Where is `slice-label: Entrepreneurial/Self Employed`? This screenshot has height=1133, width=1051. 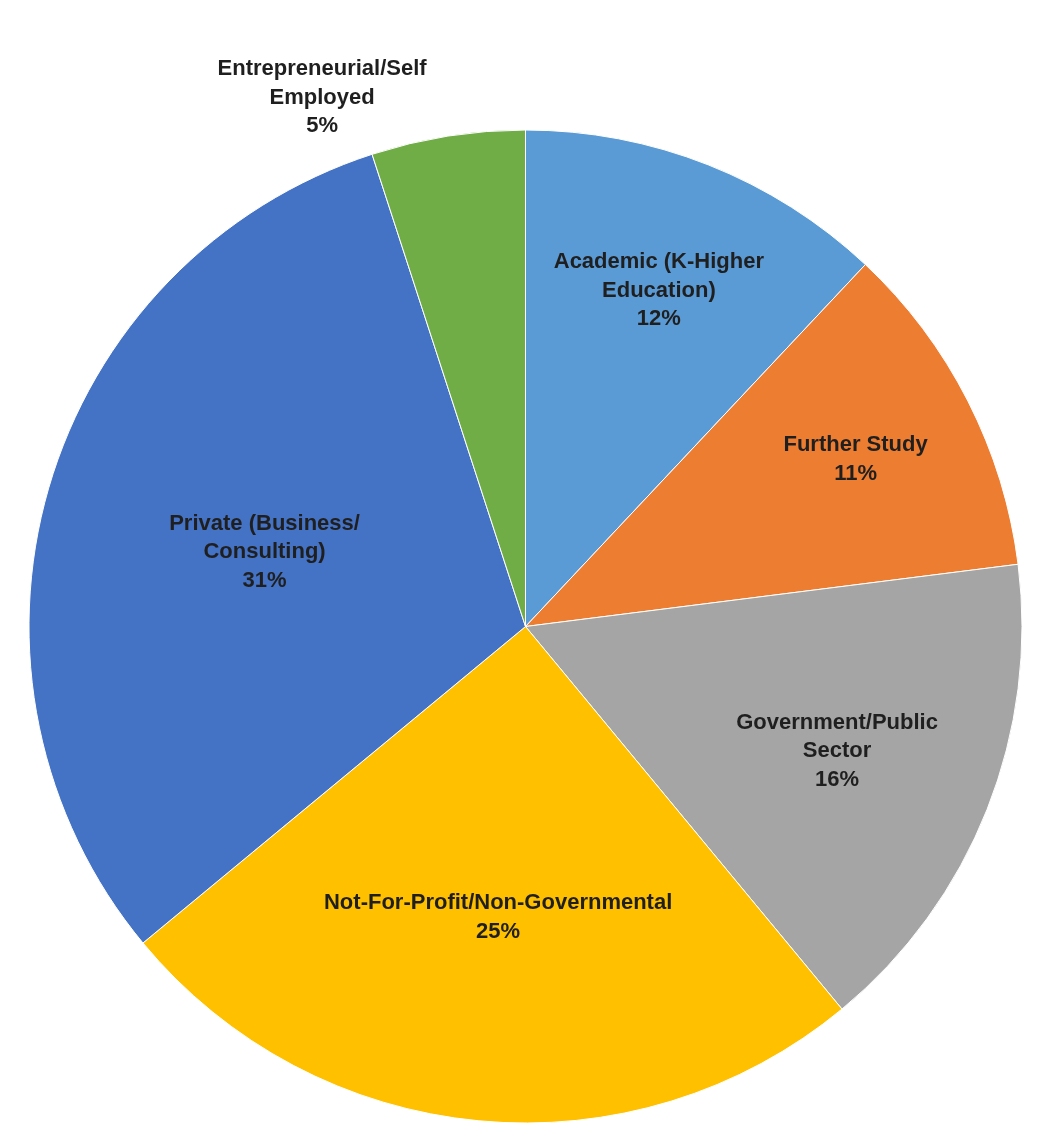 slice-label: Entrepreneurial/Self Employed is located at coordinates (322, 81).